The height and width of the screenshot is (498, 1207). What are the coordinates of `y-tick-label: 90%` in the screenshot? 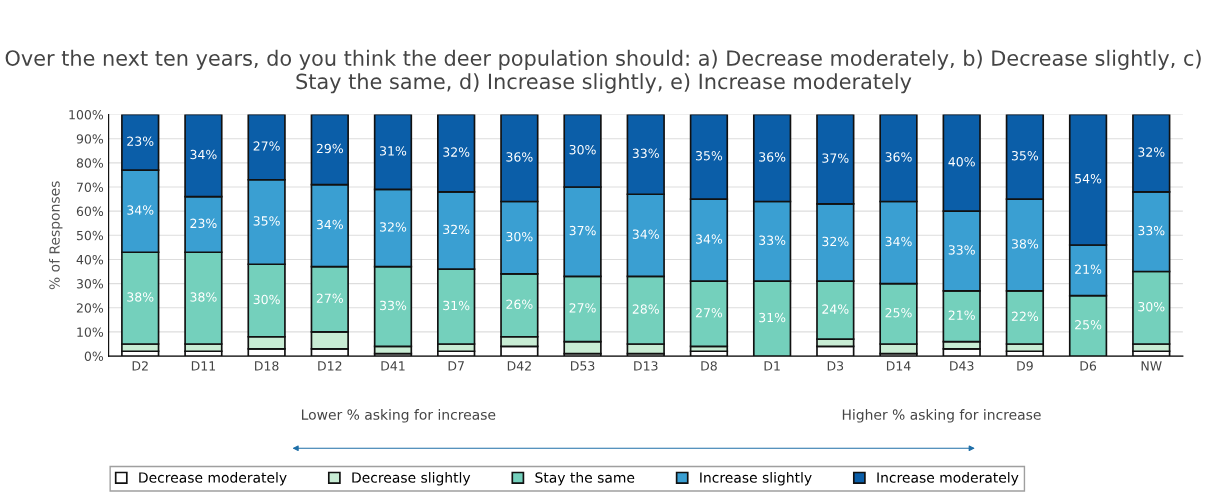 It's located at (90, 139).